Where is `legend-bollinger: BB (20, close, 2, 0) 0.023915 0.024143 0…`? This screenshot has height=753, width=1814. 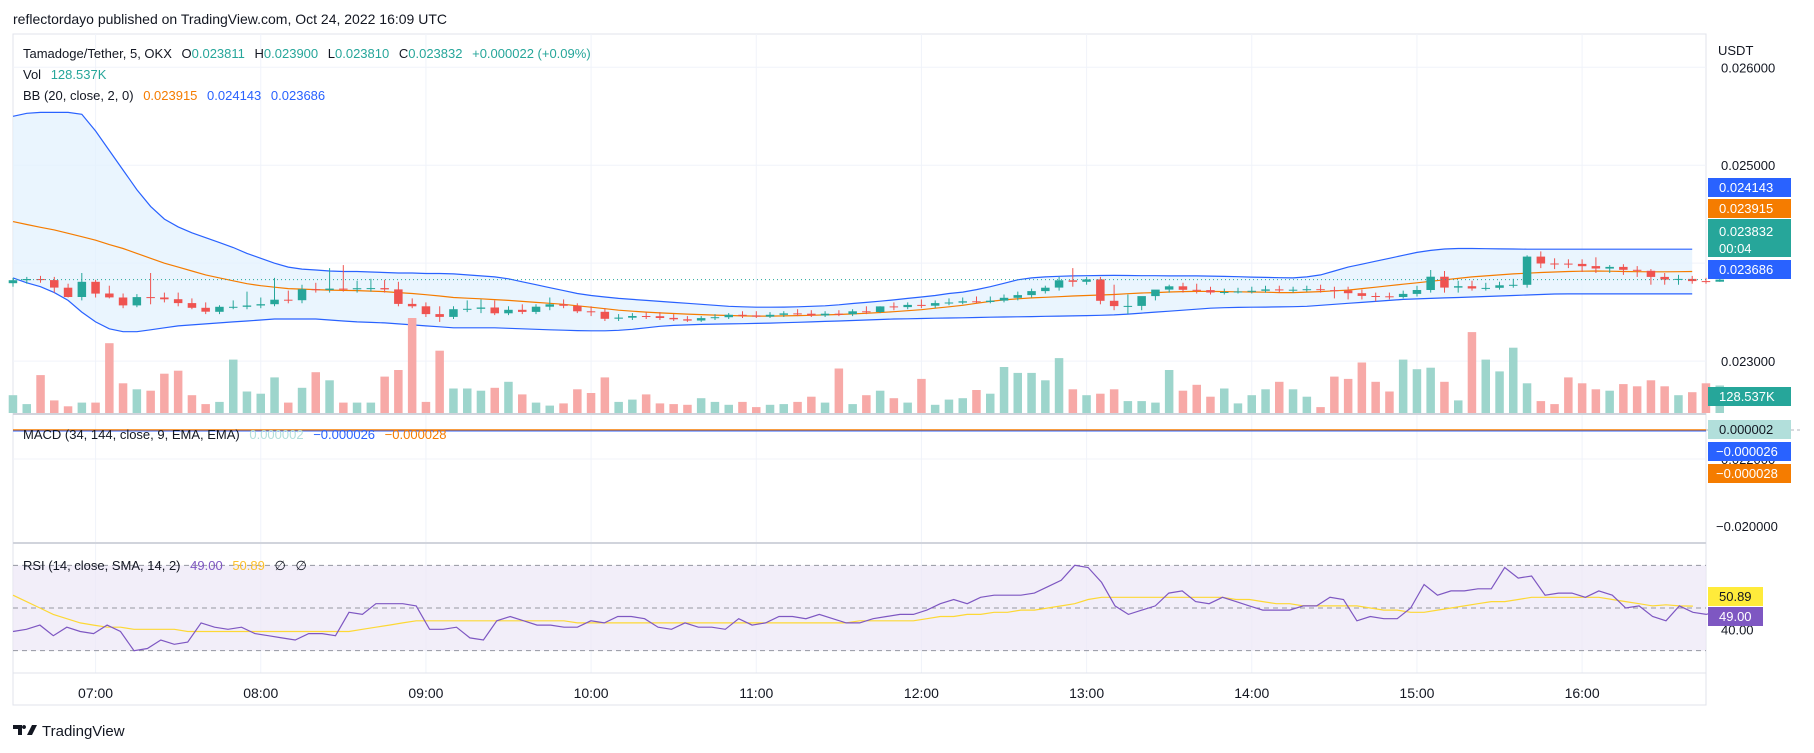 legend-bollinger: BB (20, close, 2, 0) 0.023915 0.024143 0… is located at coordinates (174, 95).